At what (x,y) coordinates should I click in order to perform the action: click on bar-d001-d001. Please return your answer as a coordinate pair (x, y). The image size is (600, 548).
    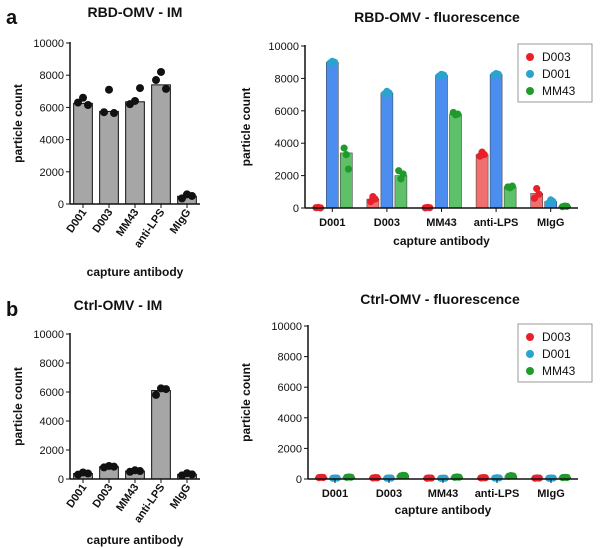
    Looking at the image, I should click on (332, 135).